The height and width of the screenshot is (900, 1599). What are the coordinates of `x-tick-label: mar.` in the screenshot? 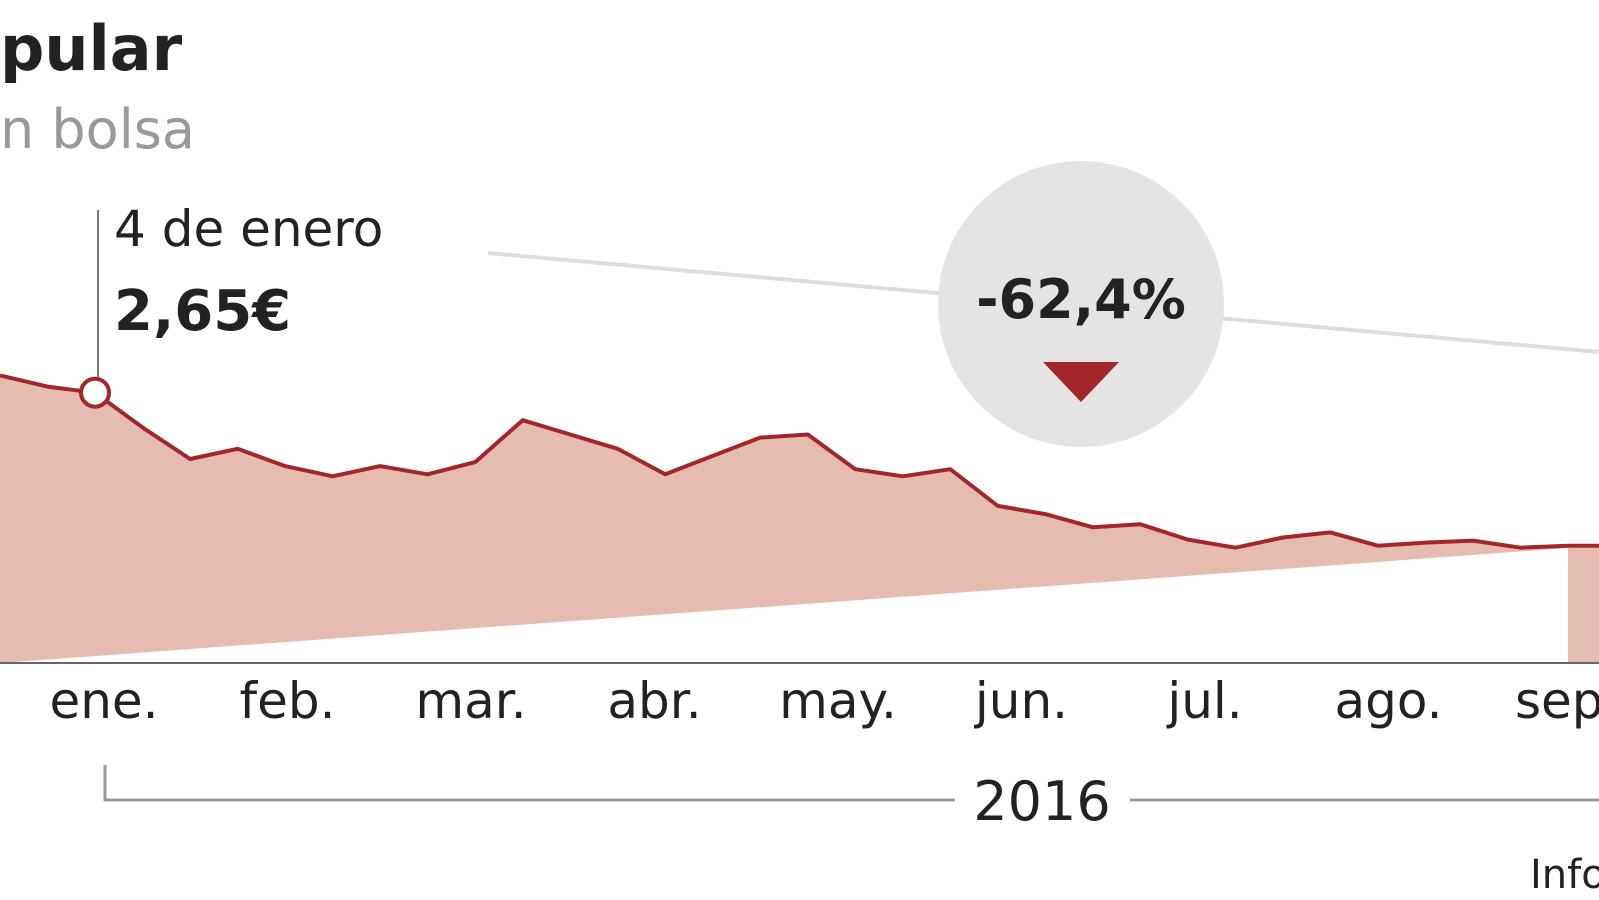 It's located at (470, 701).